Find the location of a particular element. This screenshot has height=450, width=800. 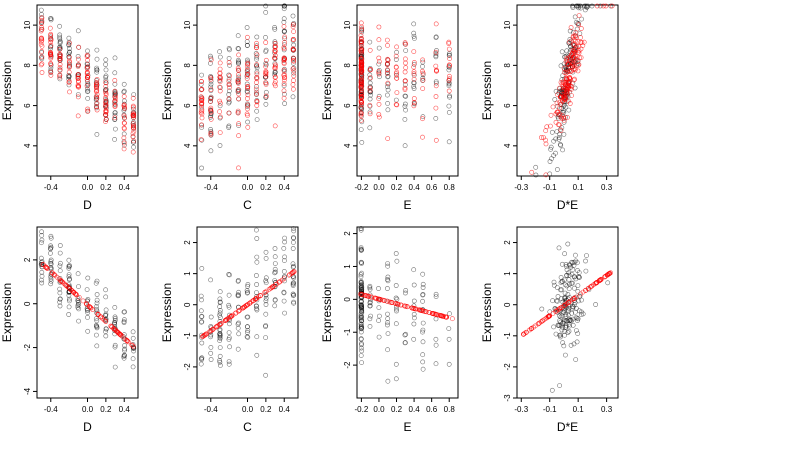

y-tick-label: 1 is located at coordinates (187, 273).